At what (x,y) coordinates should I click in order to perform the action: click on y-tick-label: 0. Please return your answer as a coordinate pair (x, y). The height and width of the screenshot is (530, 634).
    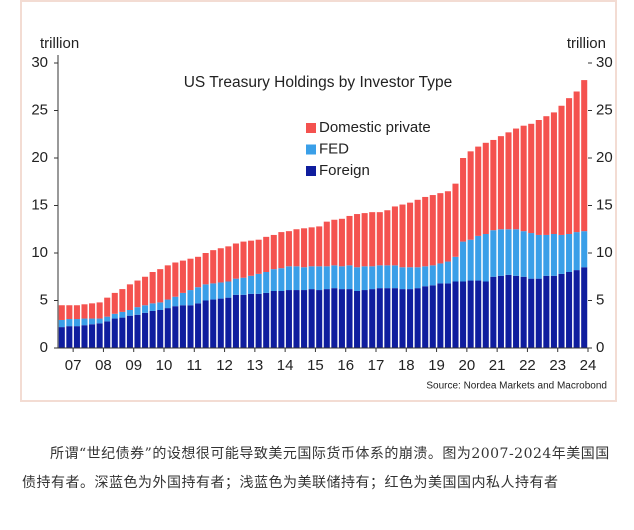
    Looking at the image, I should click on (44, 347).